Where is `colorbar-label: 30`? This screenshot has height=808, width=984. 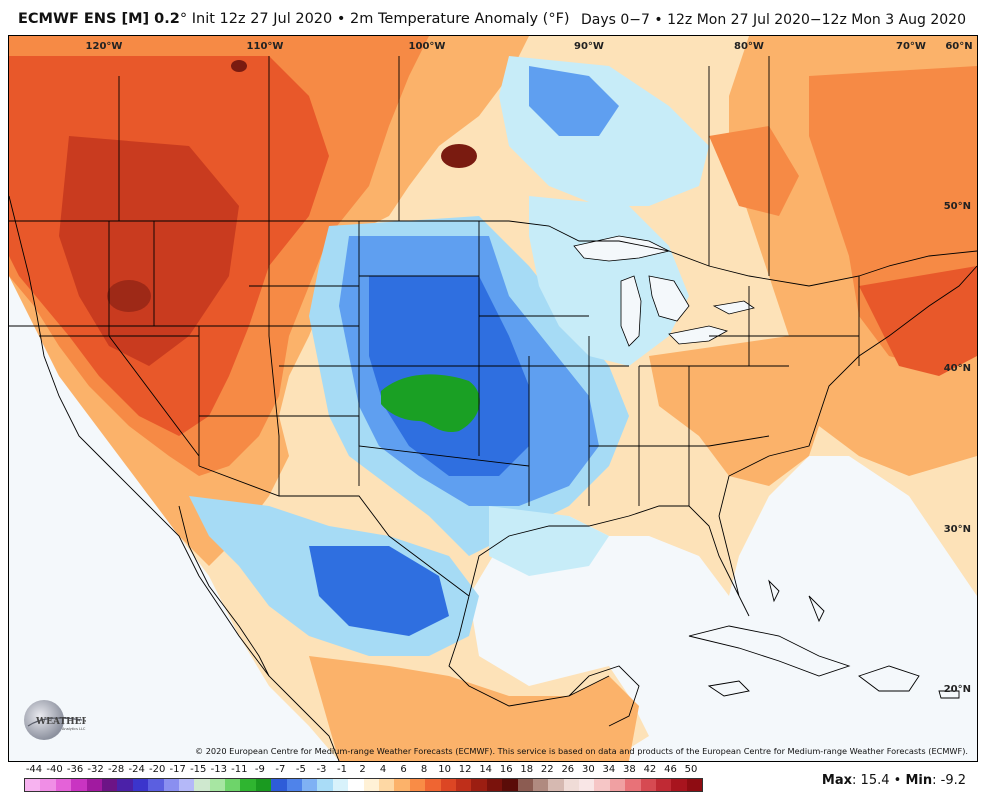 colorbar-label: 30 is located at coordinates (588, 769).